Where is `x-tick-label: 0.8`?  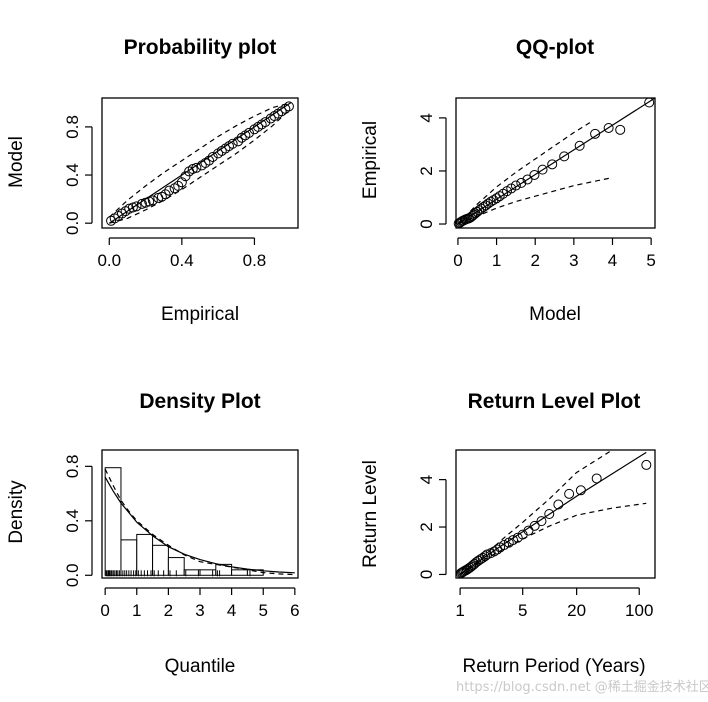 x-tick-label: 0.8 is located at coordinates (255, 260).